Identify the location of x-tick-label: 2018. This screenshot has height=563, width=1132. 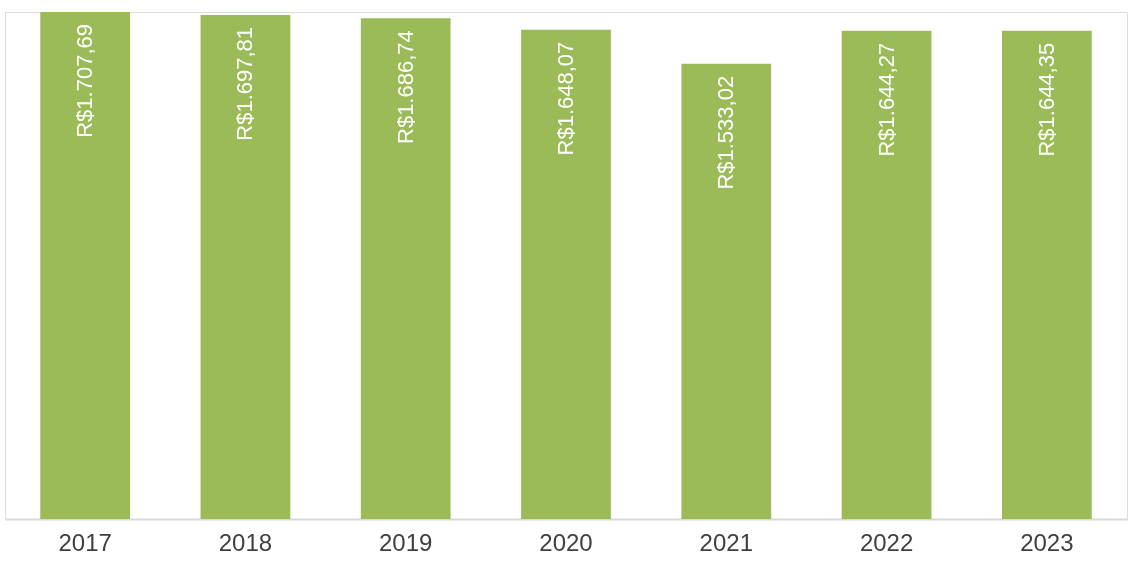
(245, 542).